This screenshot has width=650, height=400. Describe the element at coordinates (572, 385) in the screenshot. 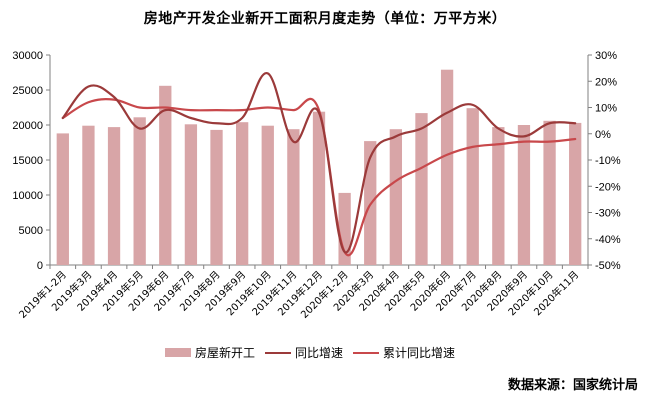

I see `data-source: 数据来源：国家统计局` at that location.